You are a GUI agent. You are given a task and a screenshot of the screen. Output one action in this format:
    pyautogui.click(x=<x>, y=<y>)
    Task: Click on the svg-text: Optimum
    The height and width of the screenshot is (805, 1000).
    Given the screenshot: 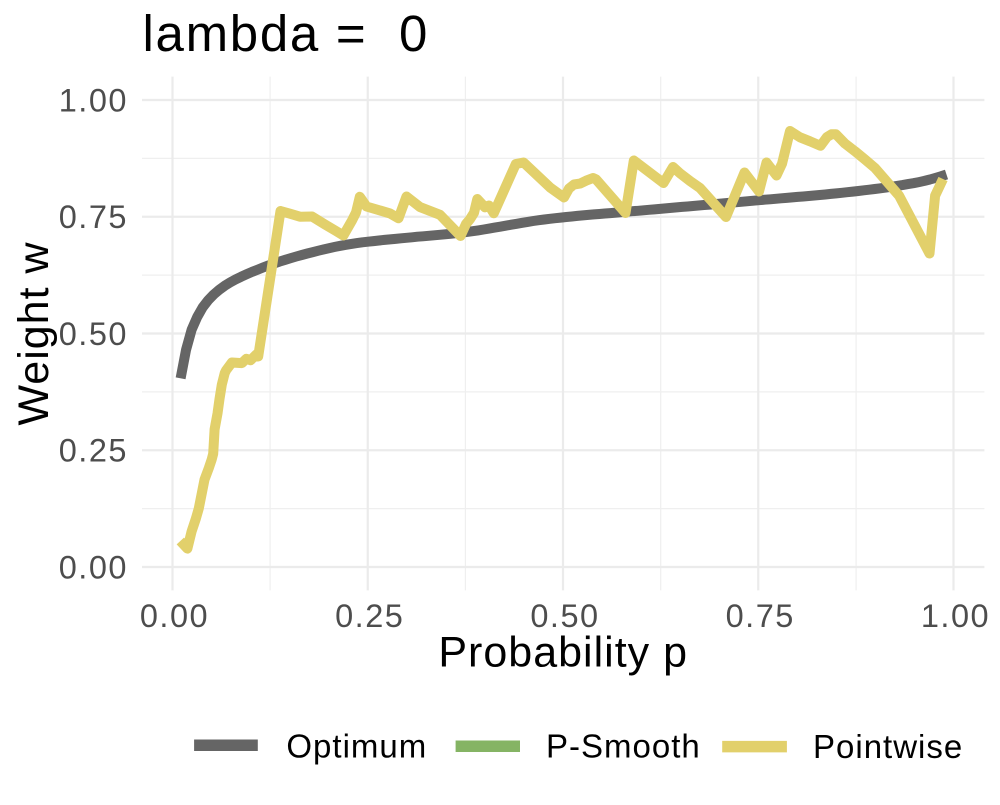 What is the action you would take?
    pyautogui.click(x=356, y=746)
    